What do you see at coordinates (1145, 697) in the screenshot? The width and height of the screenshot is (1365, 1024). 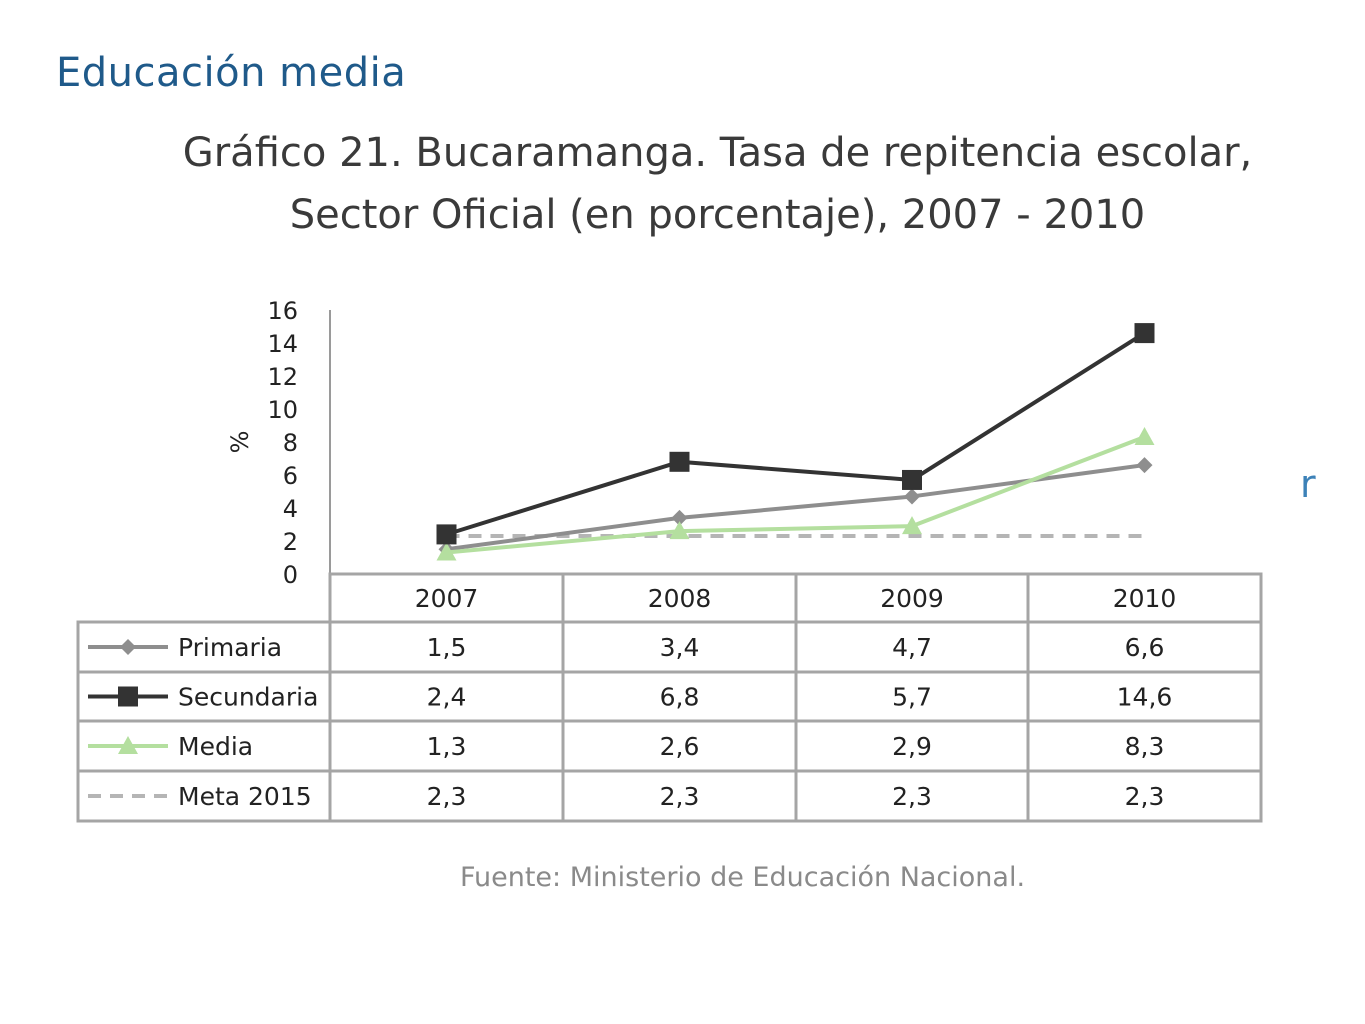 I see `data-label: 14,6` at bounding box center [1145, 697].